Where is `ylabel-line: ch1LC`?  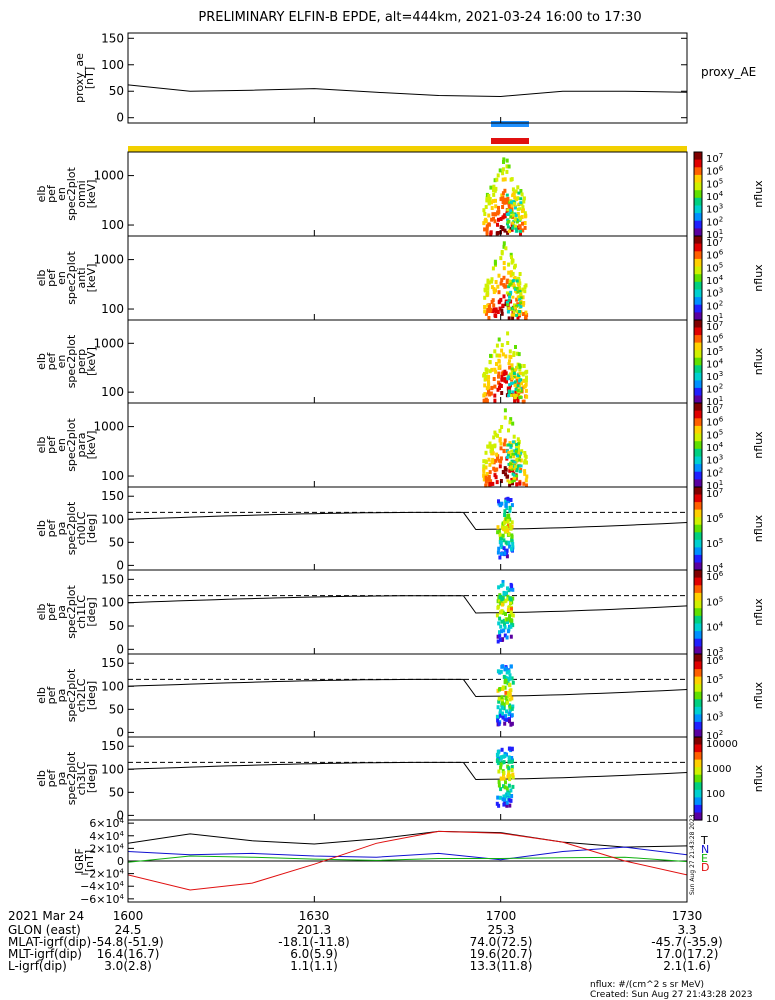
ylabel-line: ch1LC is located at coordinates (81, 612).